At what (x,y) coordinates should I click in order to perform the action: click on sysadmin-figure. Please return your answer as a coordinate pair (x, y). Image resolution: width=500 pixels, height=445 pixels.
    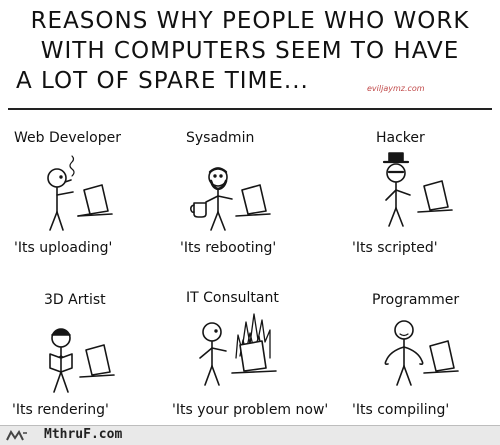
    Looking at the image, I should click on (219, 199).